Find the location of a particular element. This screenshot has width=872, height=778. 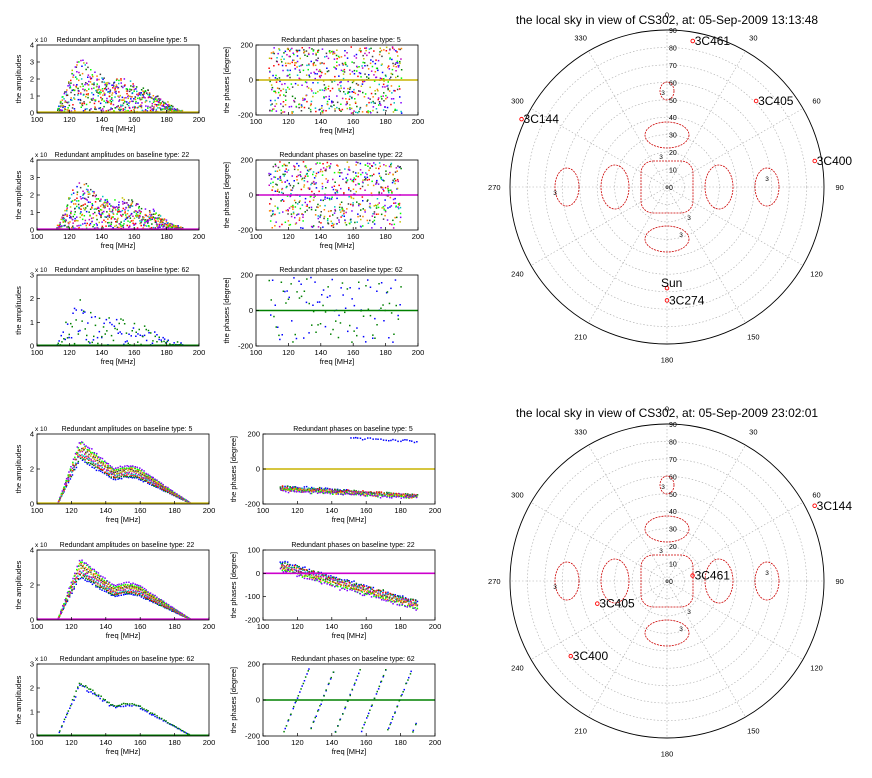

chart-title: Redundant phases on baseline type: 62 is located at coordinates (340, 270).